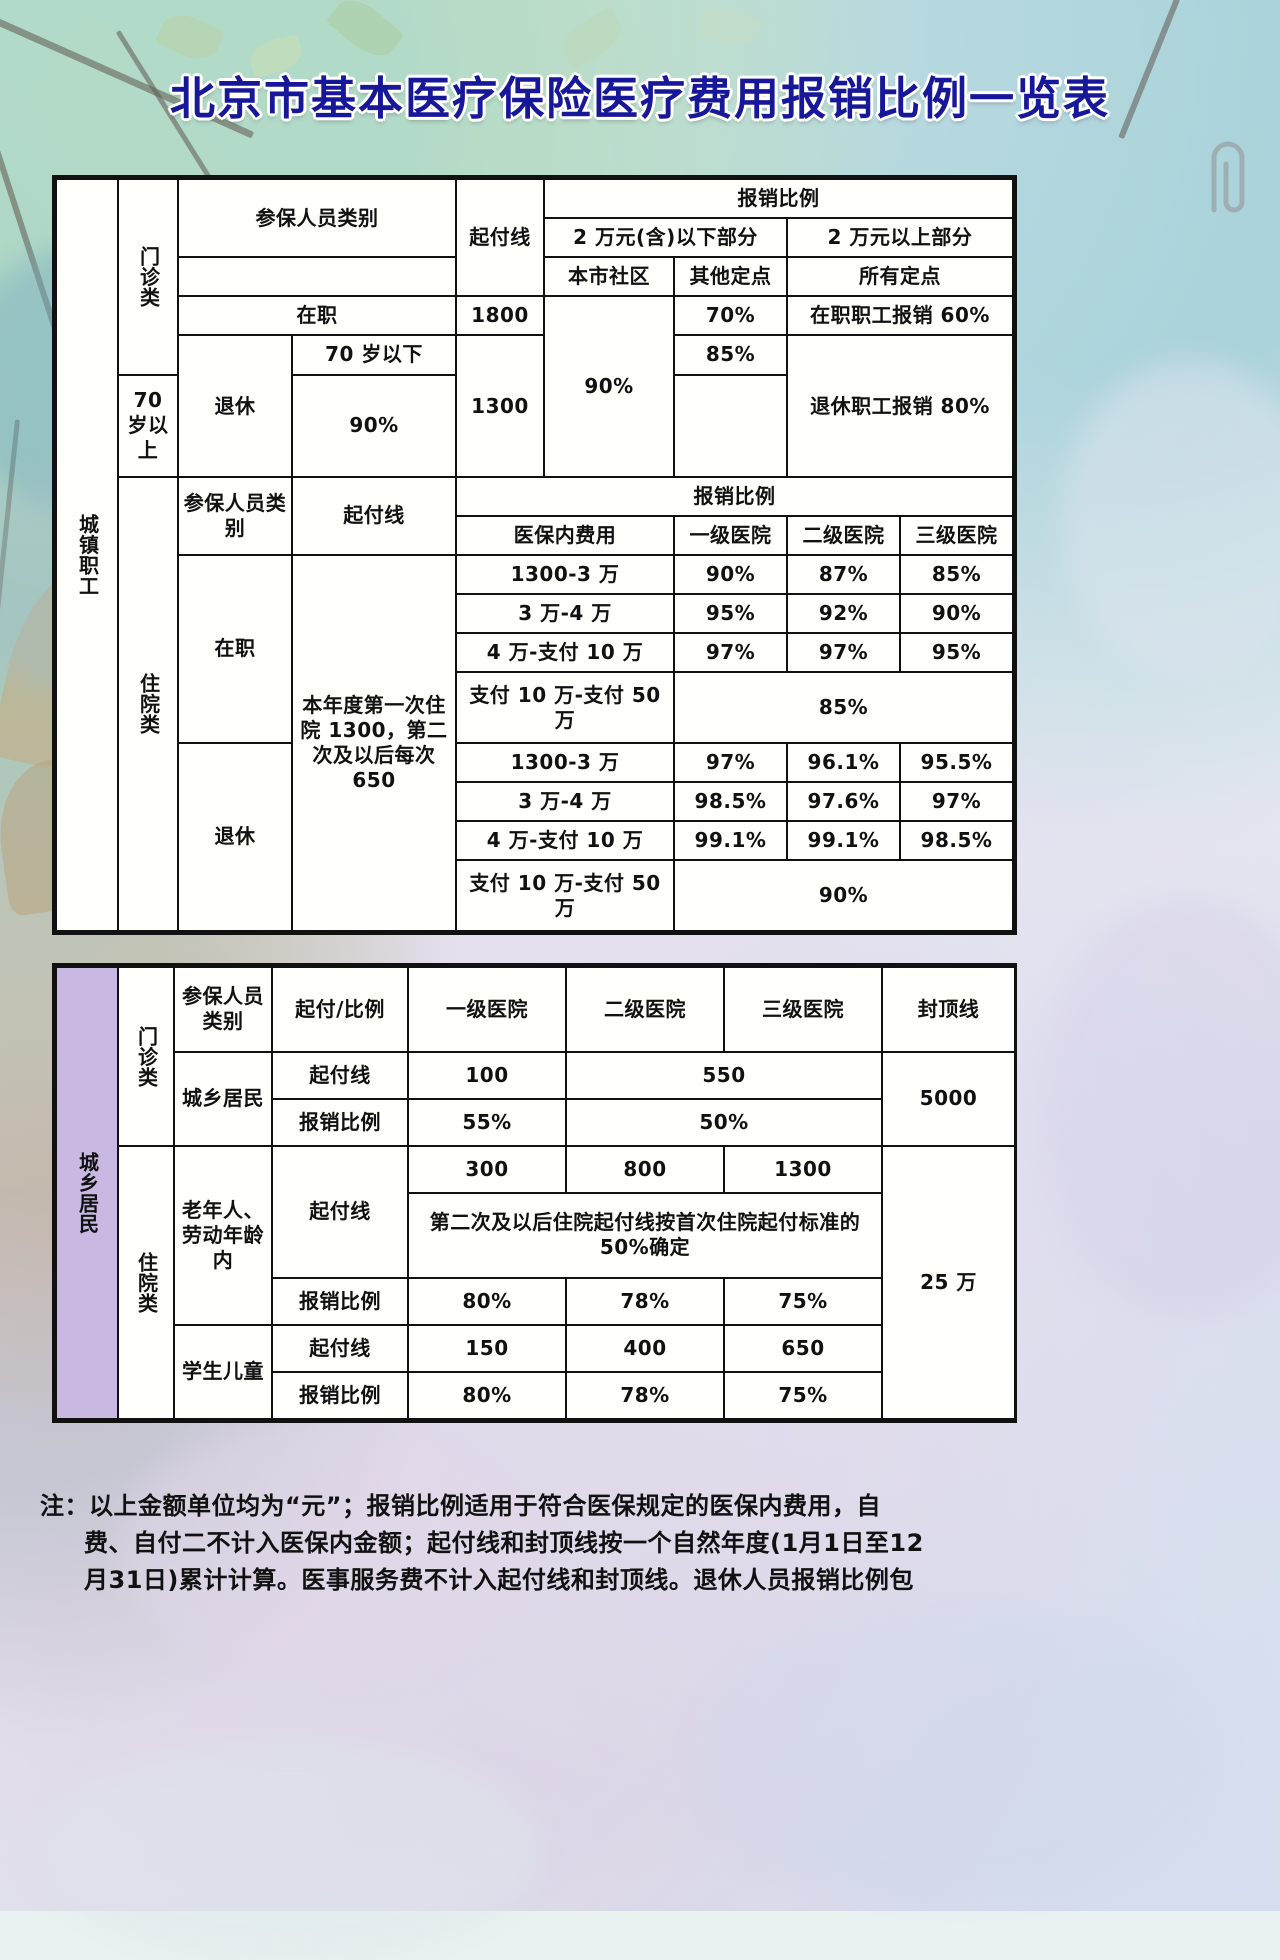  Describe the element at coordinates (235, 406) in the screenshot. I see `row-retired-label: 退休` at that location.